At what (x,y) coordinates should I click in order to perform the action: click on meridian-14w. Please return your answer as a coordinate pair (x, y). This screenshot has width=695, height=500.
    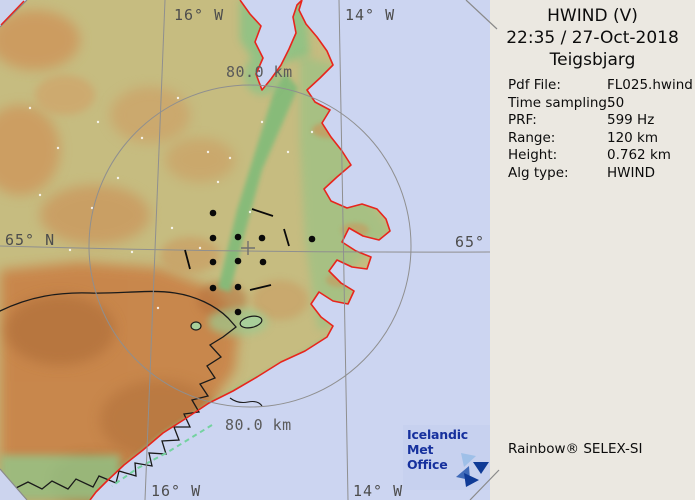
    Looking at the image, I should click on (343, 250).